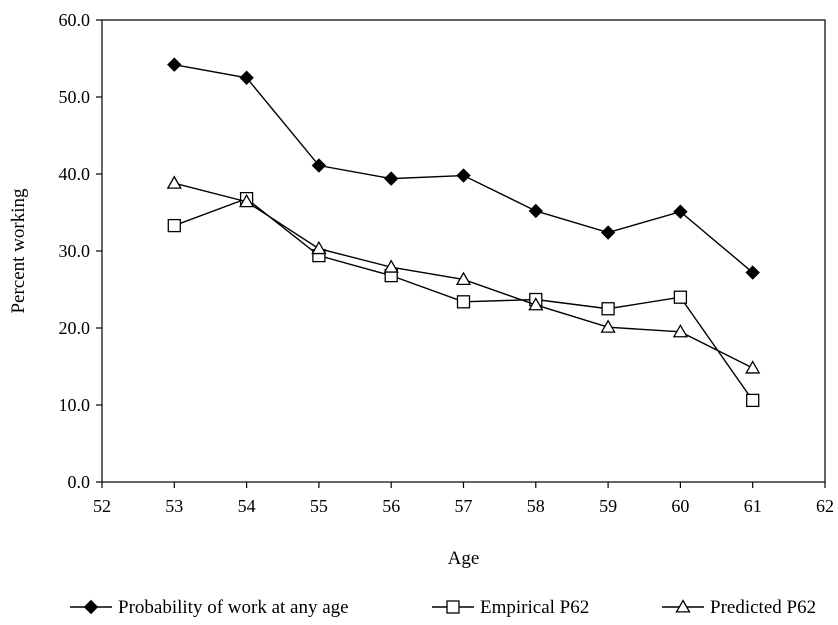  What do you see at coordinates (79, 482) in the screenshot?
I see `y-tick-label: 0.0` at bounding box center [79, 482].